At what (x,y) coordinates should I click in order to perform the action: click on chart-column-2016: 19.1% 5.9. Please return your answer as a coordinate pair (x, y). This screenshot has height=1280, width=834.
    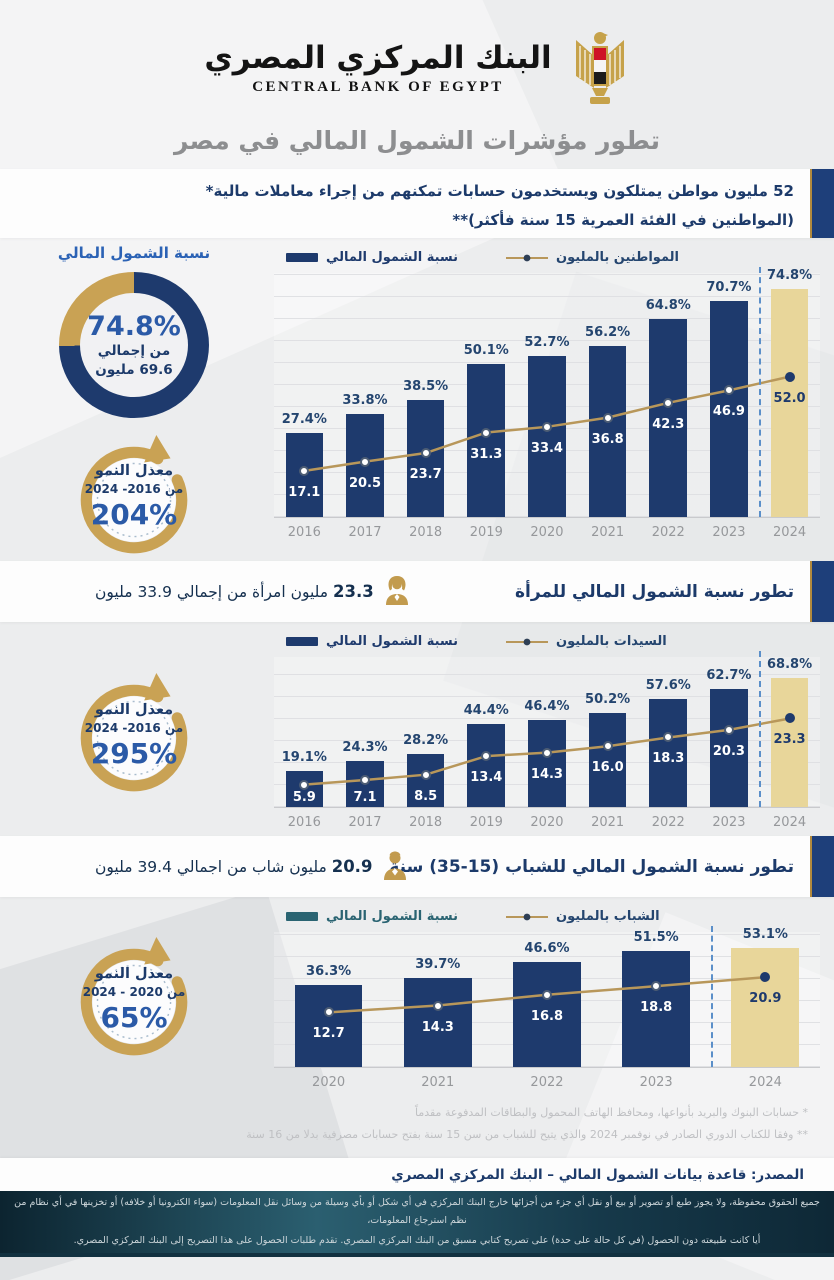
    Looking at the image, I should click on (304, 732).